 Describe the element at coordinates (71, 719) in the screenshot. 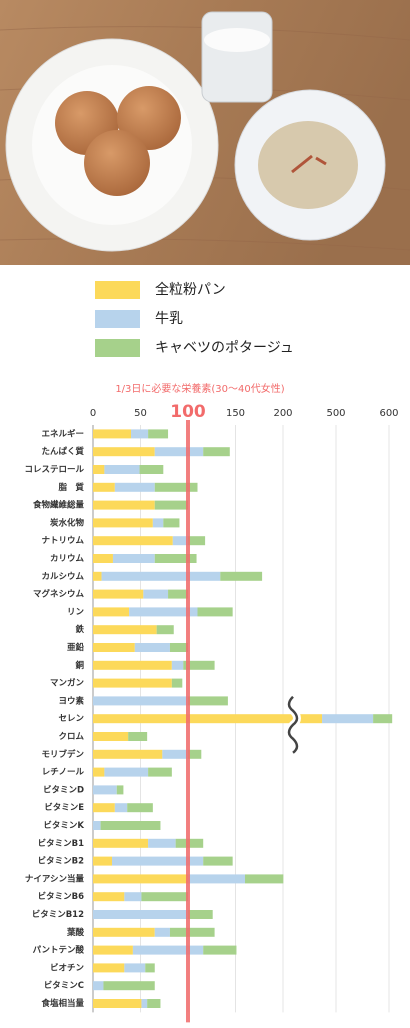

I see `category-label: セレン` at that location.